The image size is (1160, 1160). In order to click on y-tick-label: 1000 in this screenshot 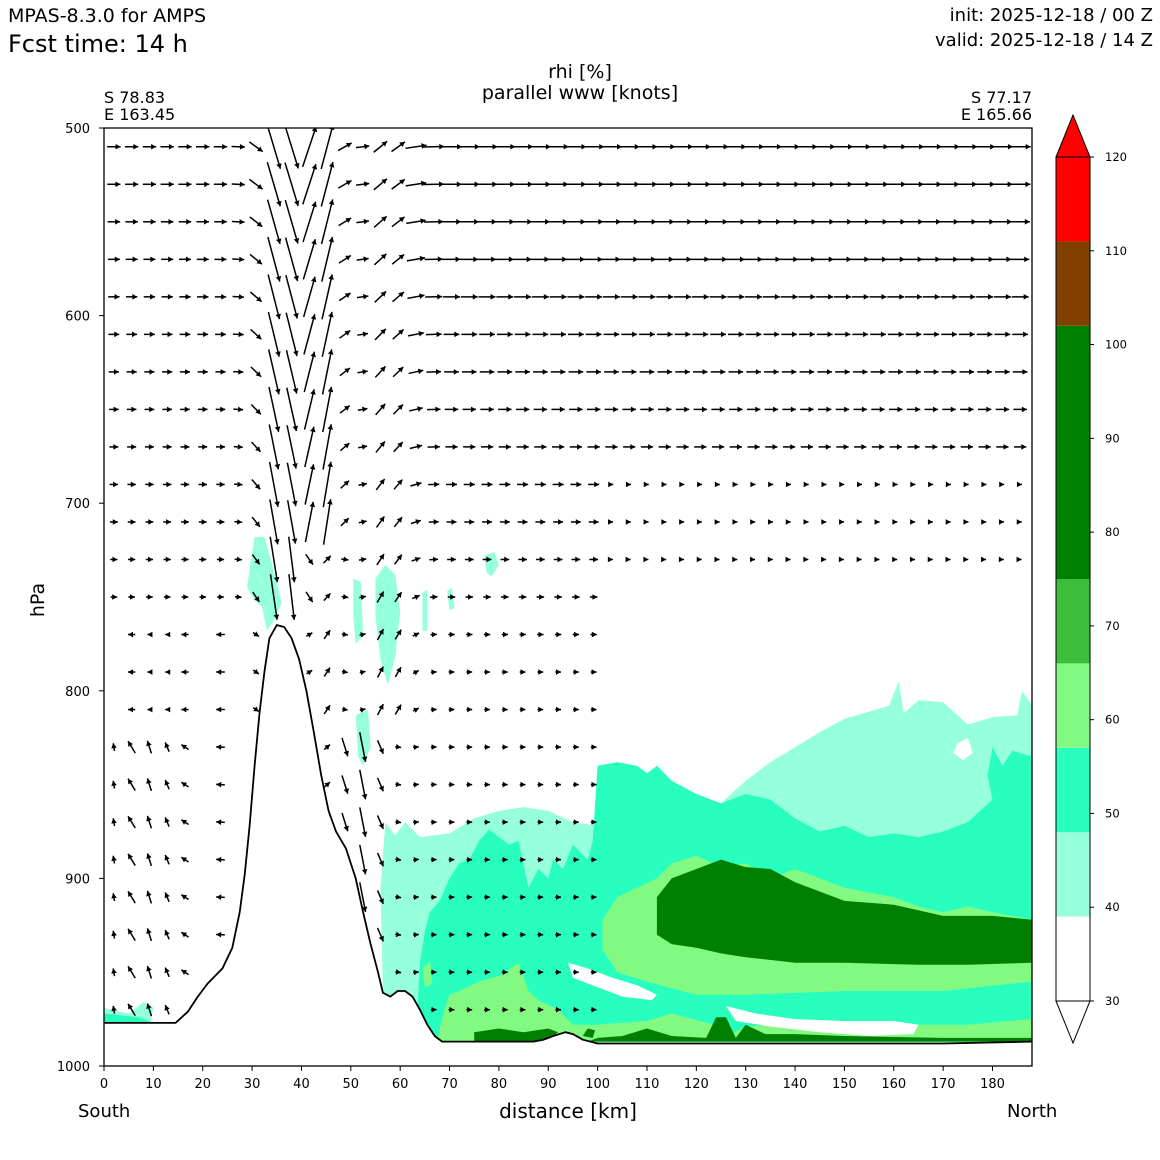, I will do `click(73, 1067)`.